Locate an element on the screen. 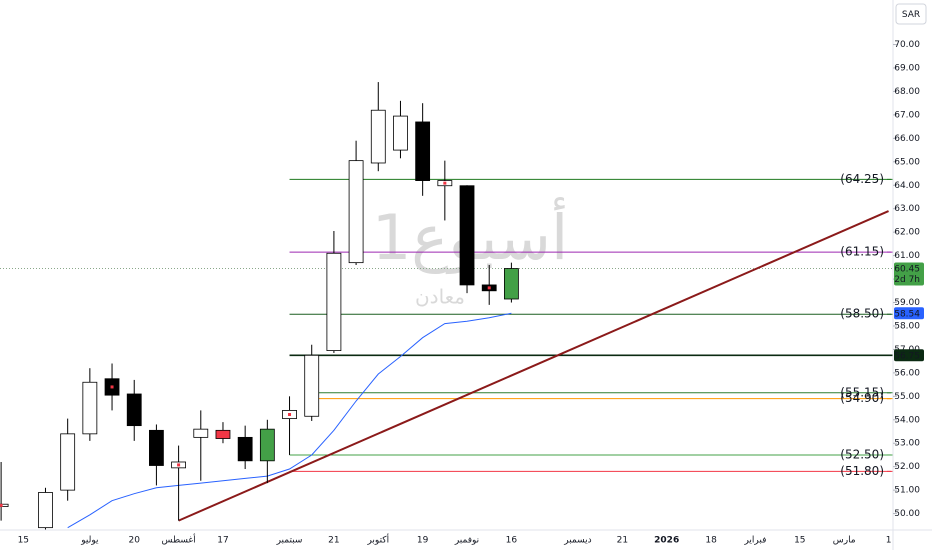  y-tick-label: 68.00 is located at coordinates (907, 92).